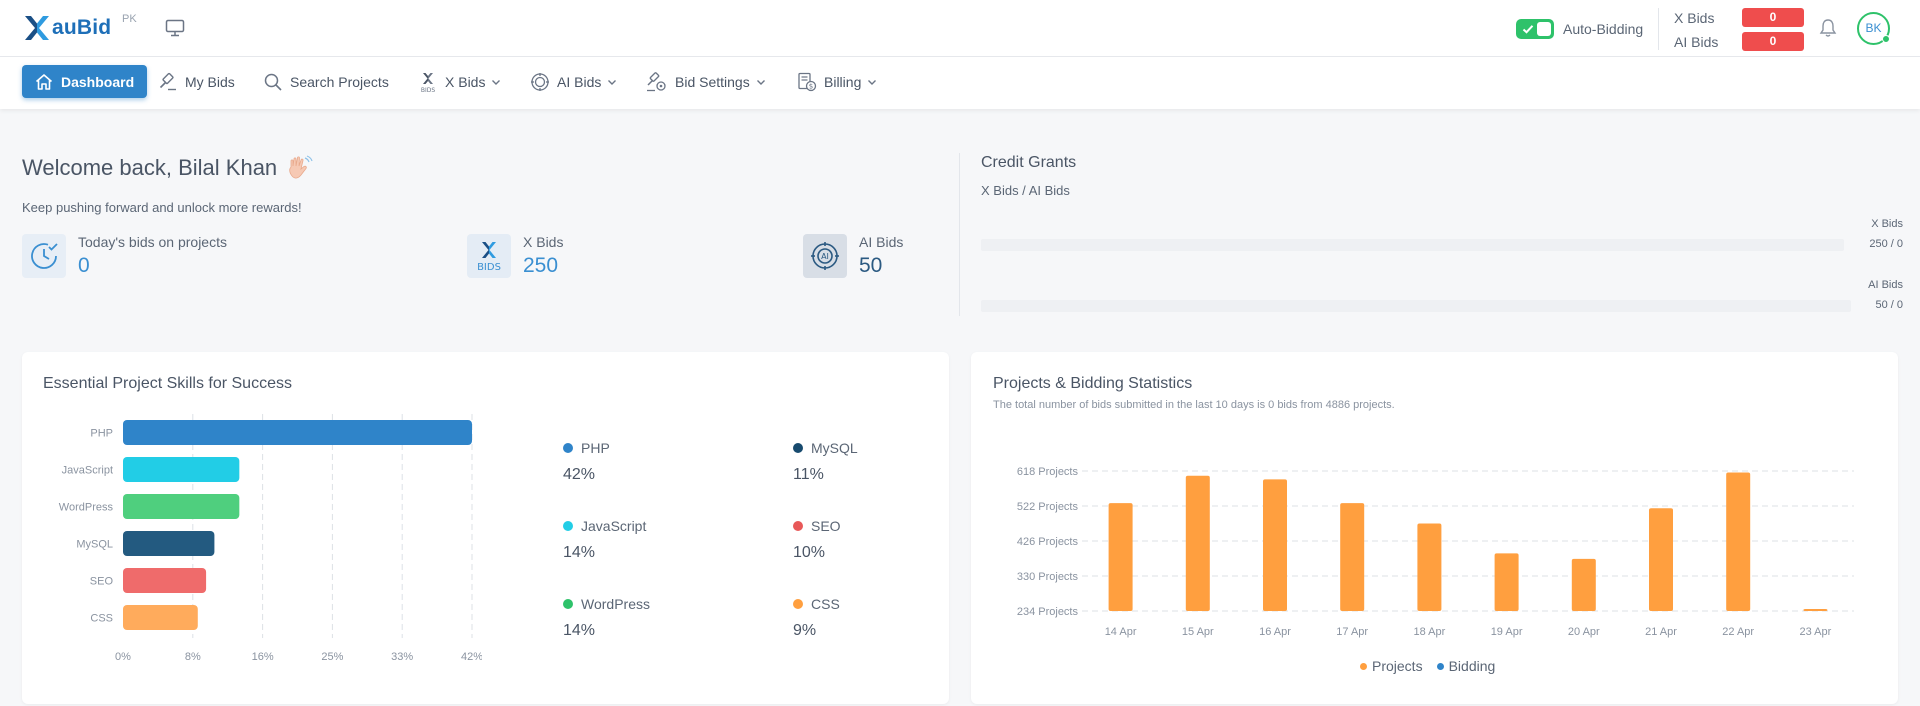  What do you see at coordinates (881, 242) in the screenshot?
I see `stat-label: AI Bids` at bounding box center [881, 242].